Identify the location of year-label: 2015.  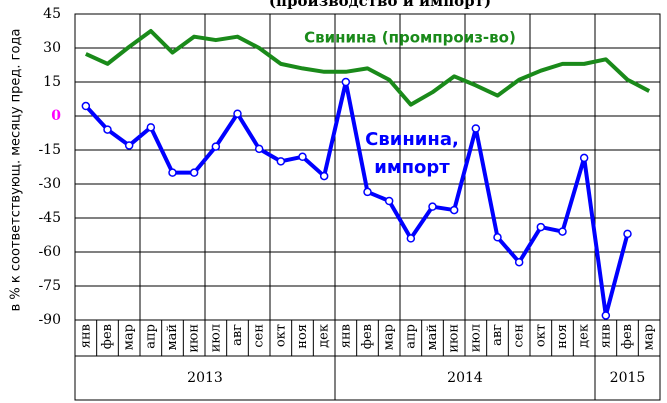
(628, 378).